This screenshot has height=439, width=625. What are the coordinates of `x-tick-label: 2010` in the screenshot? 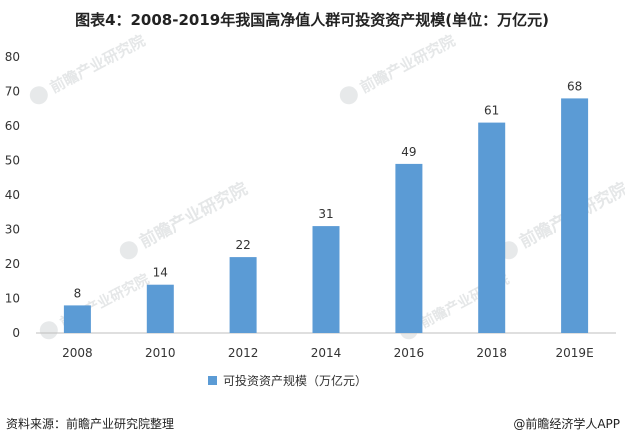 It's located at (160, 353).